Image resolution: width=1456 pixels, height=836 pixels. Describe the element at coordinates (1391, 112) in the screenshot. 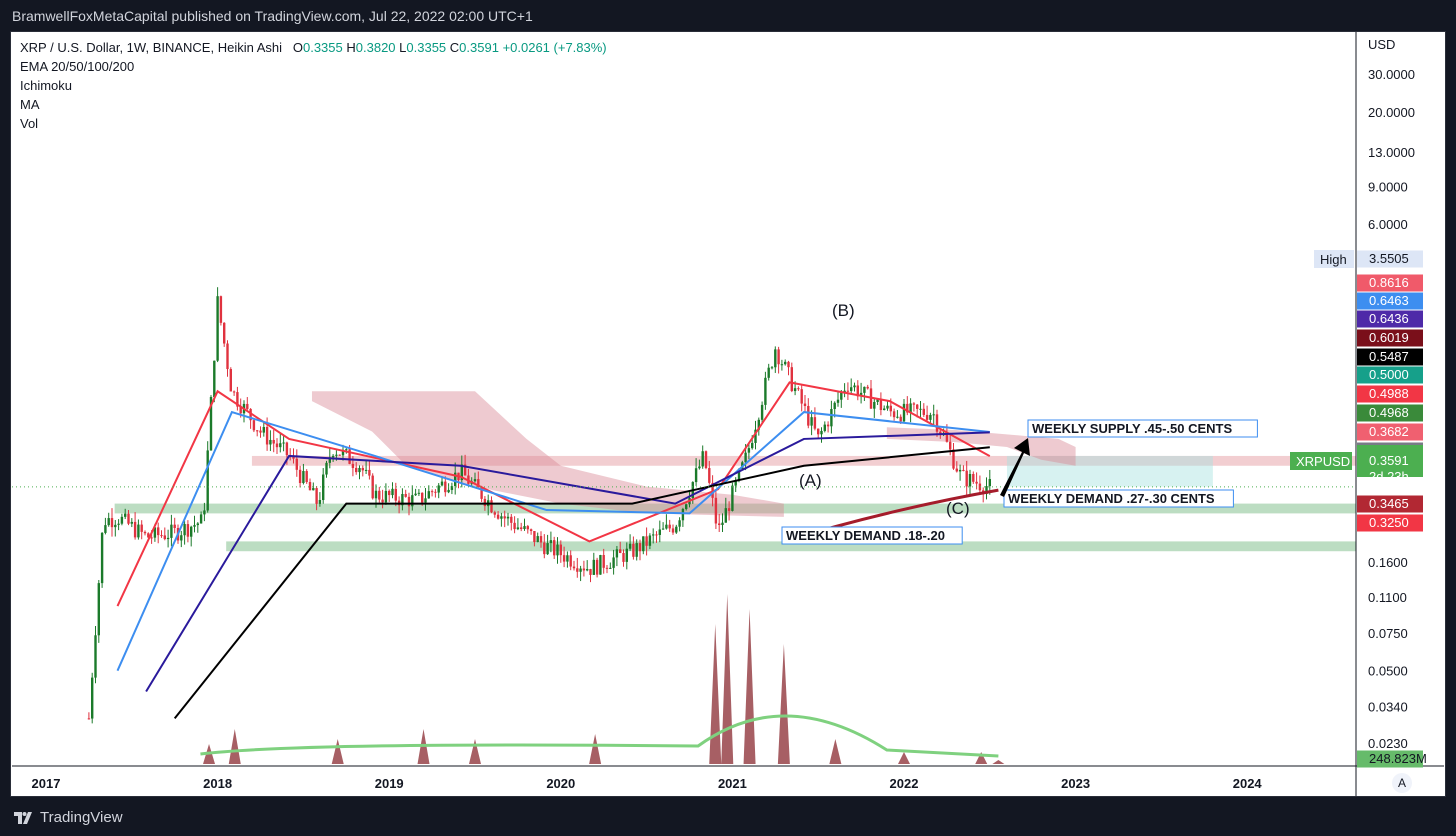

I see `y-tick-label: 20.0000` at that location.